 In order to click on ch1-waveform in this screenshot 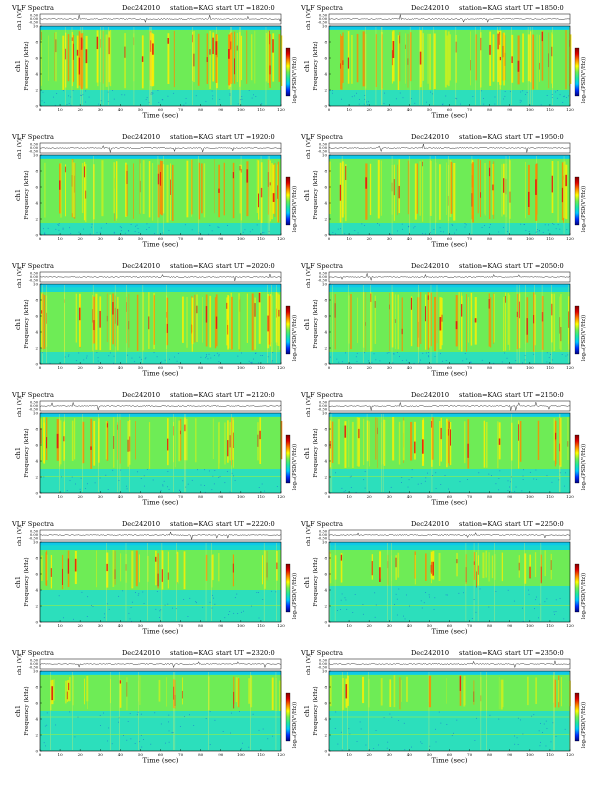, I will do `click(449, 18)`.